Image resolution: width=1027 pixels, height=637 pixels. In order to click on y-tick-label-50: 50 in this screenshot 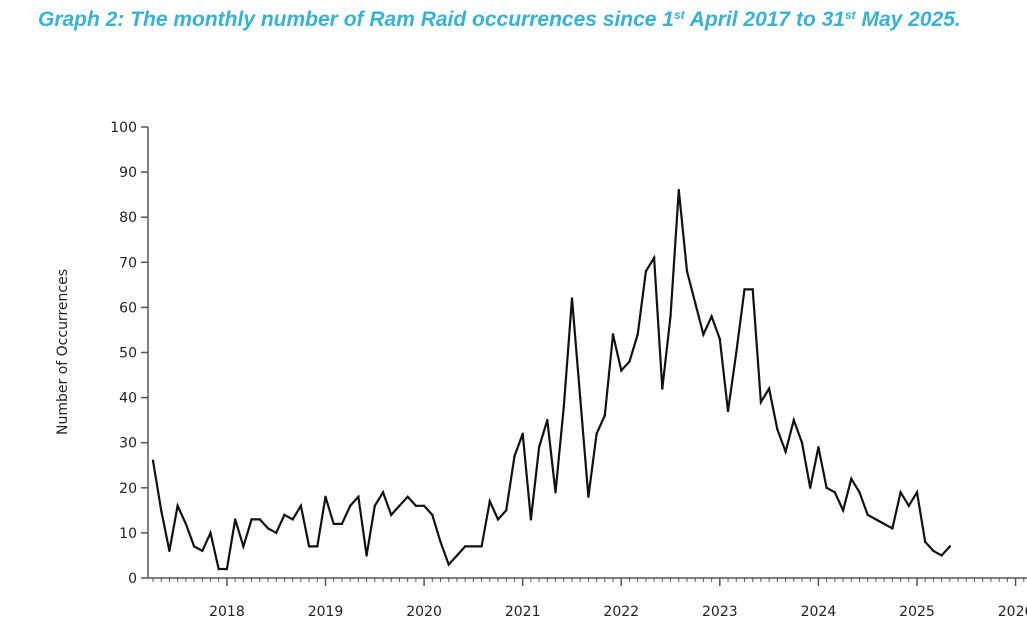, I will do `click(128, 354)`.